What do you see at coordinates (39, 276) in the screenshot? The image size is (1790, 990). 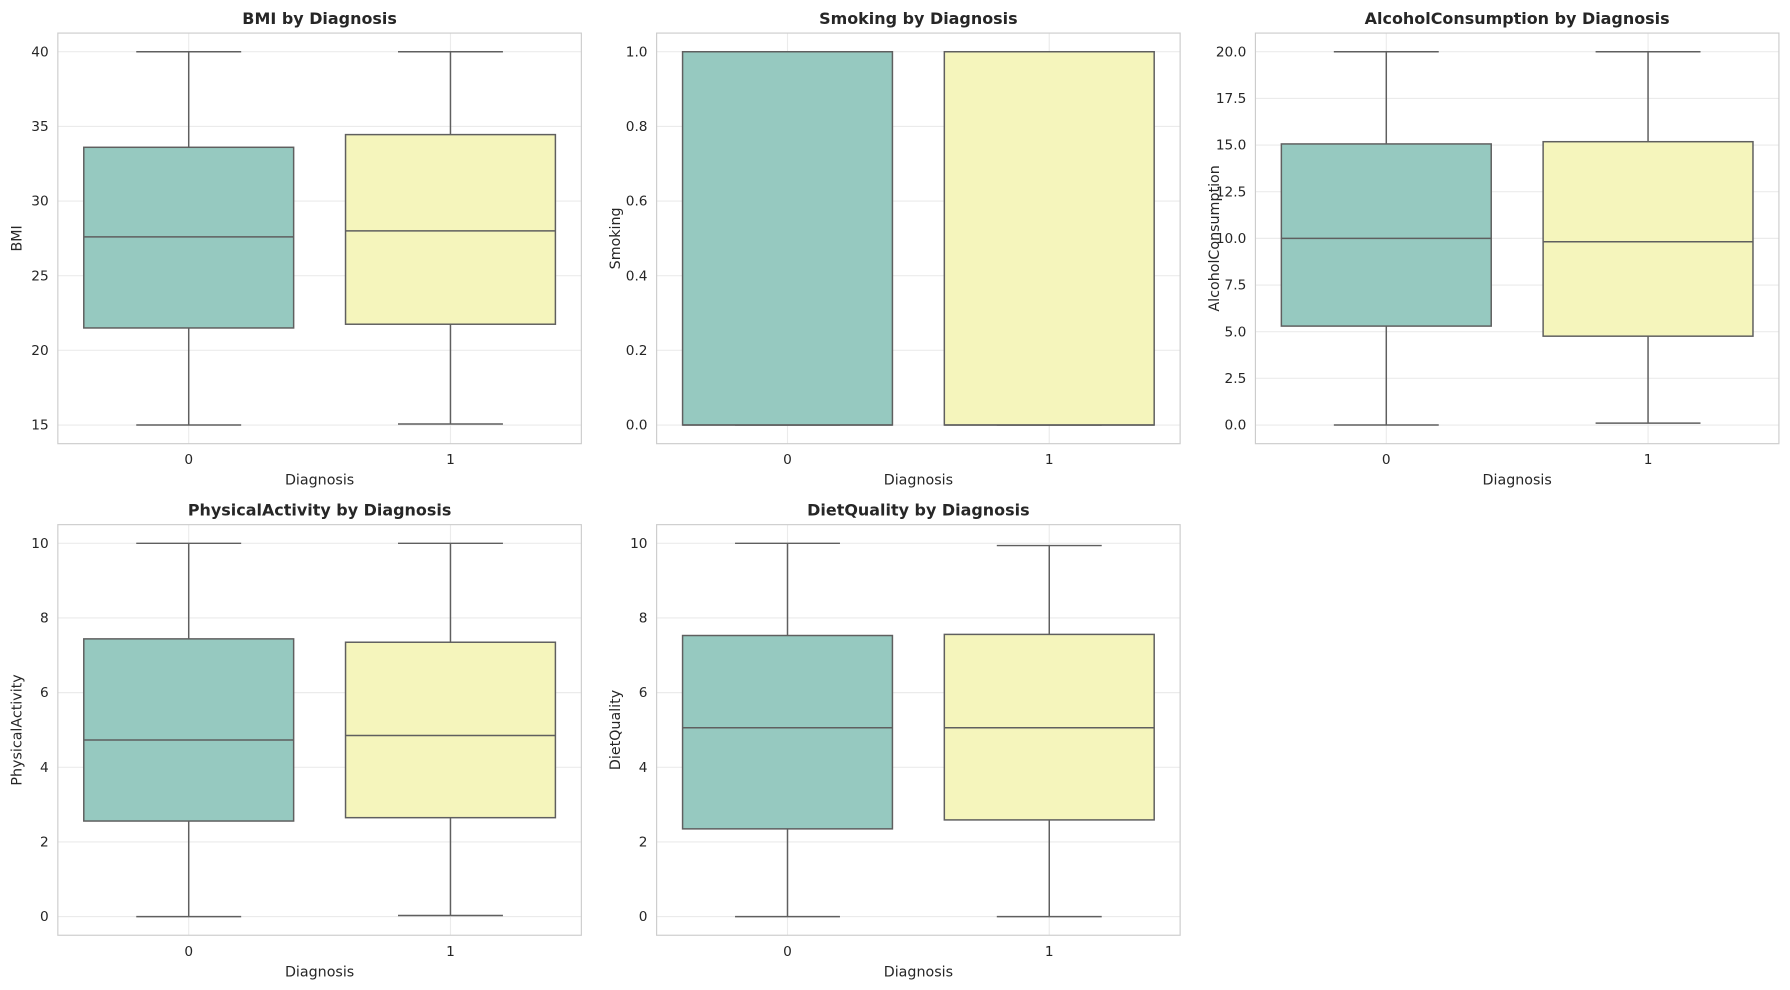 I see `y-tick-label: 25` at bounding box center [39, 276].